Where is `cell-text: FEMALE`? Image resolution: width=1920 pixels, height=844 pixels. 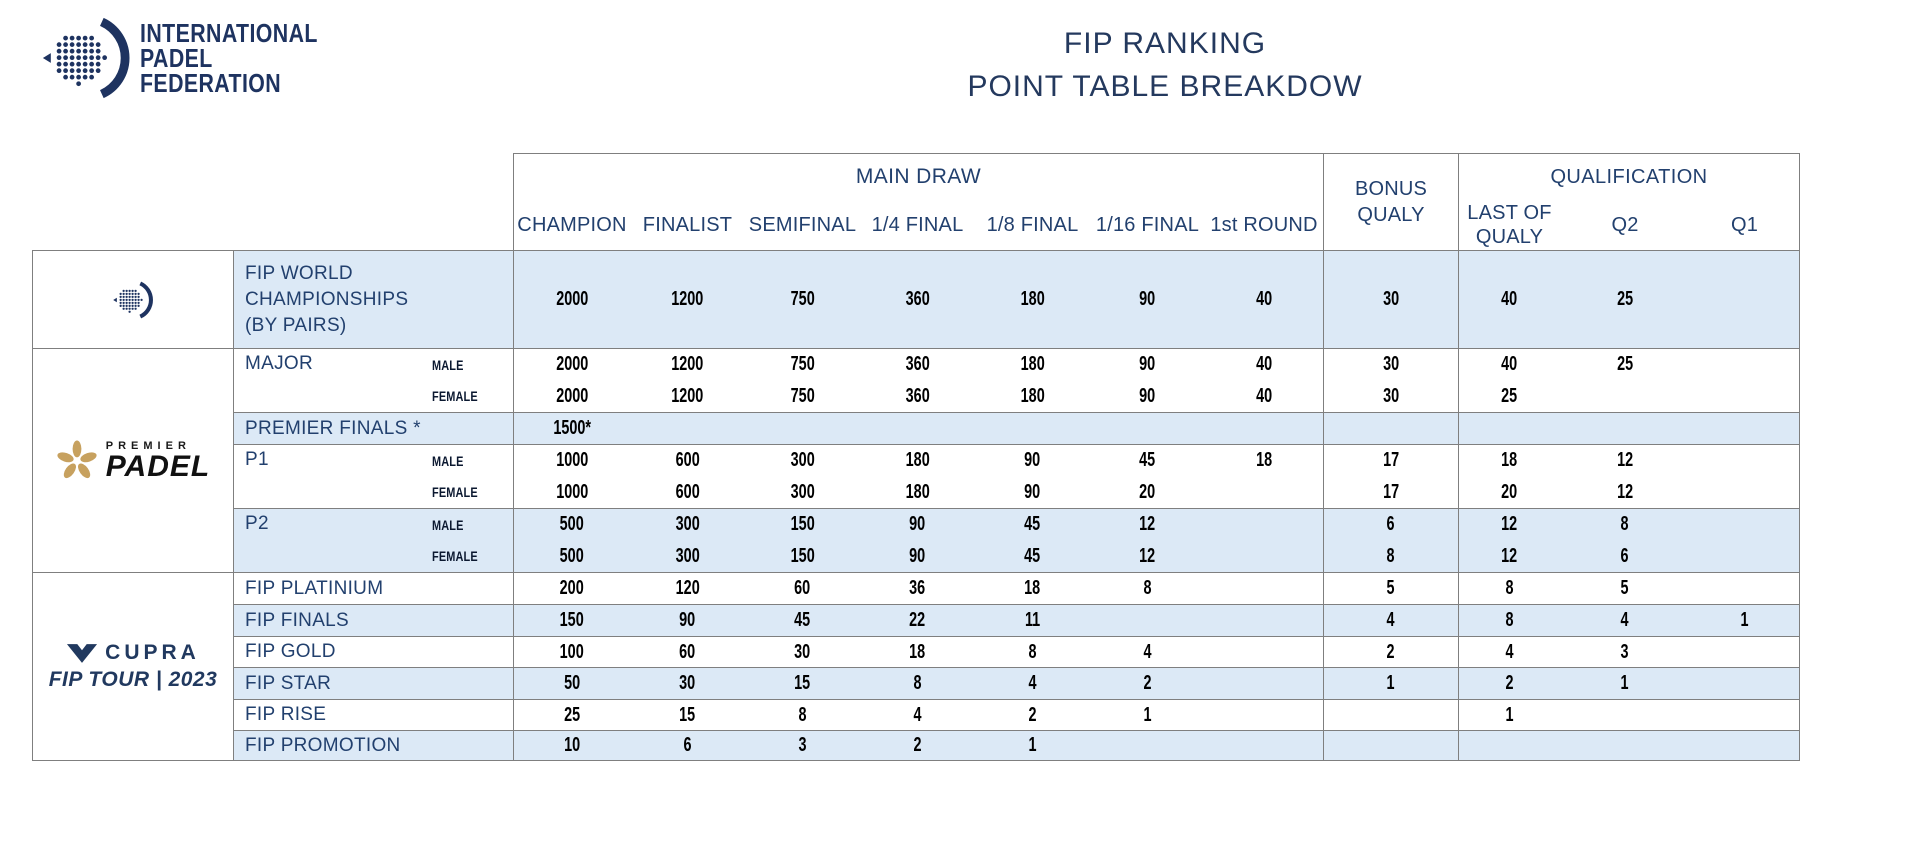
cell-text: FEMALE is located at coordinates (455, 556).